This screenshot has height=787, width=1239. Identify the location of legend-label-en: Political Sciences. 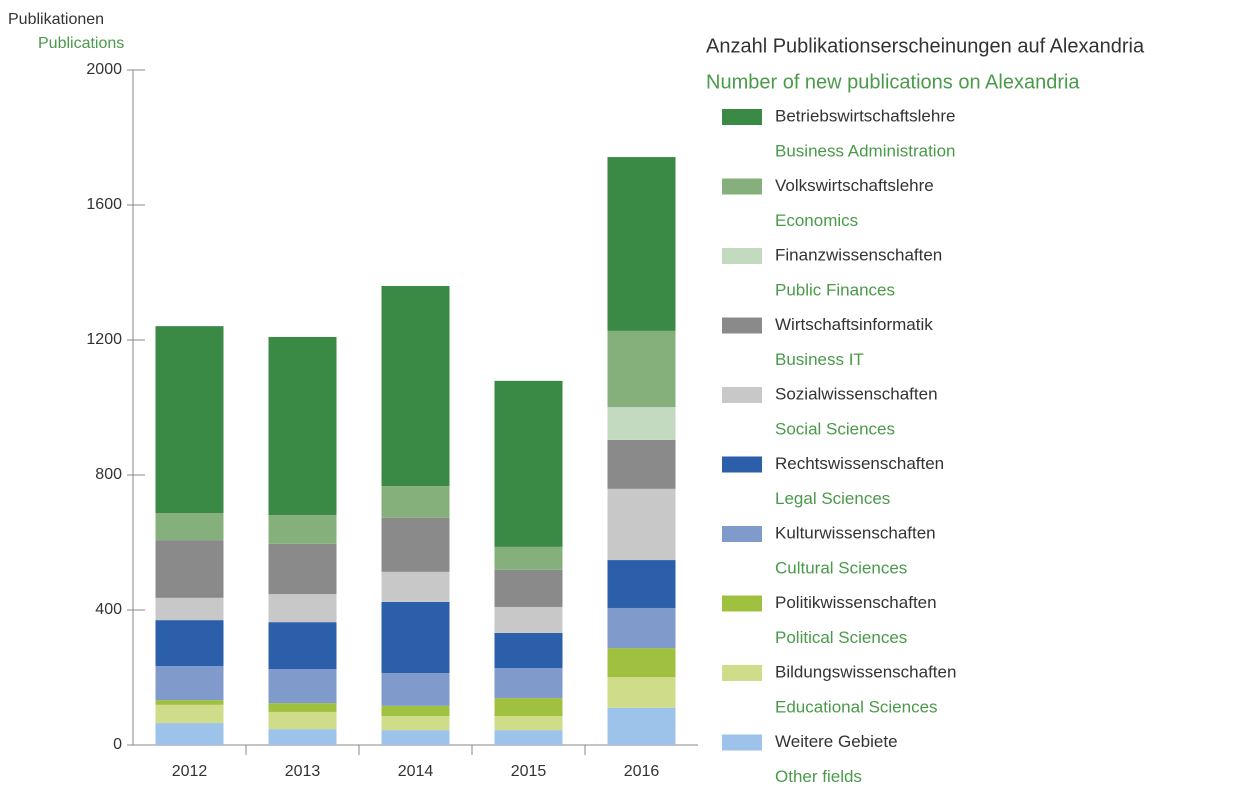
(841, 637).